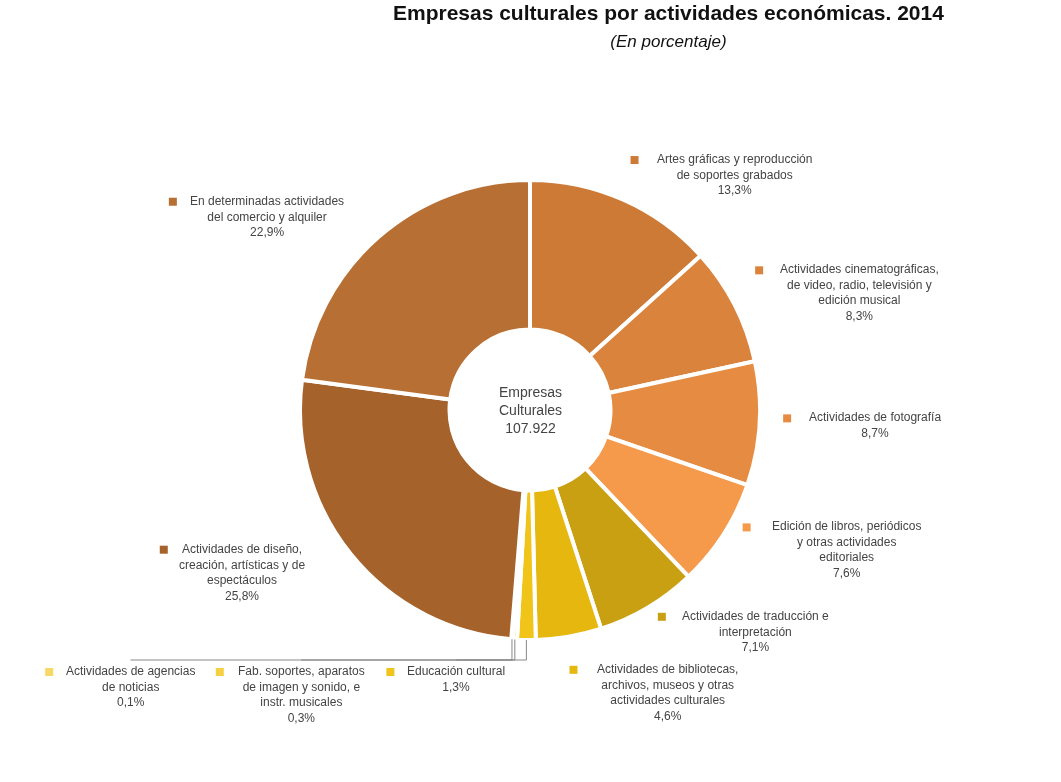 The height and width of the screenshot is (782, 1061). I want to click on data-label: 4,6%, so click(668, 715).